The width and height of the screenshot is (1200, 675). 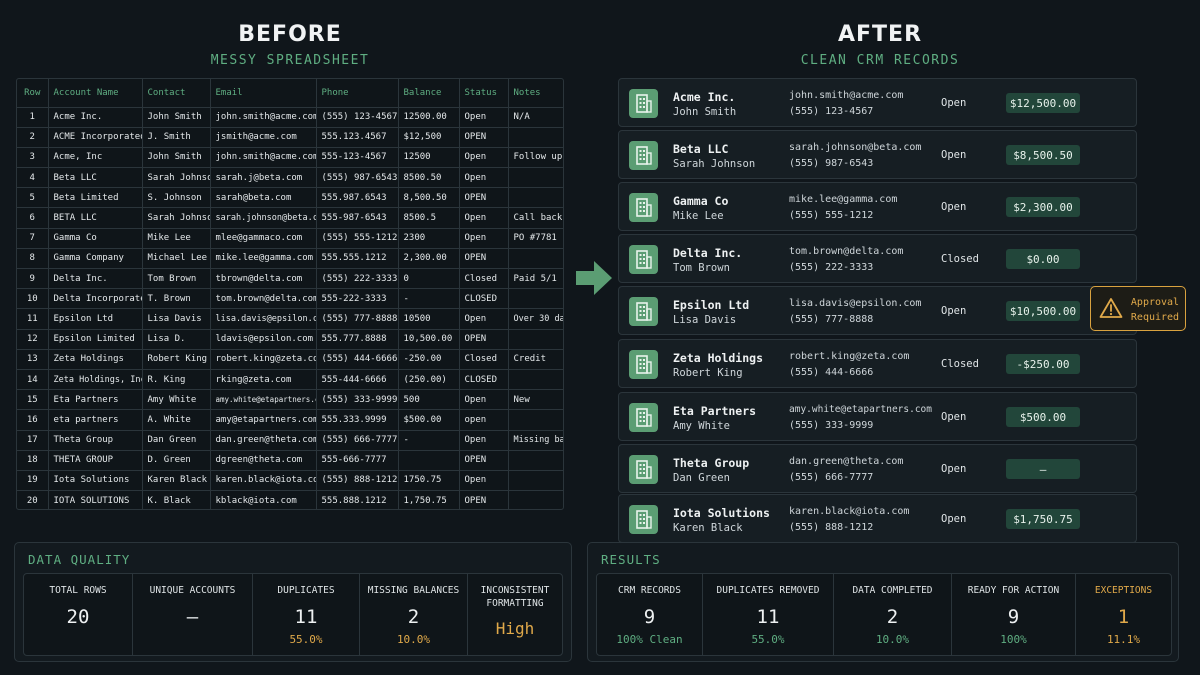 I want to click on table-cell: karen.black@iota.com, so click(x=263, y=481).